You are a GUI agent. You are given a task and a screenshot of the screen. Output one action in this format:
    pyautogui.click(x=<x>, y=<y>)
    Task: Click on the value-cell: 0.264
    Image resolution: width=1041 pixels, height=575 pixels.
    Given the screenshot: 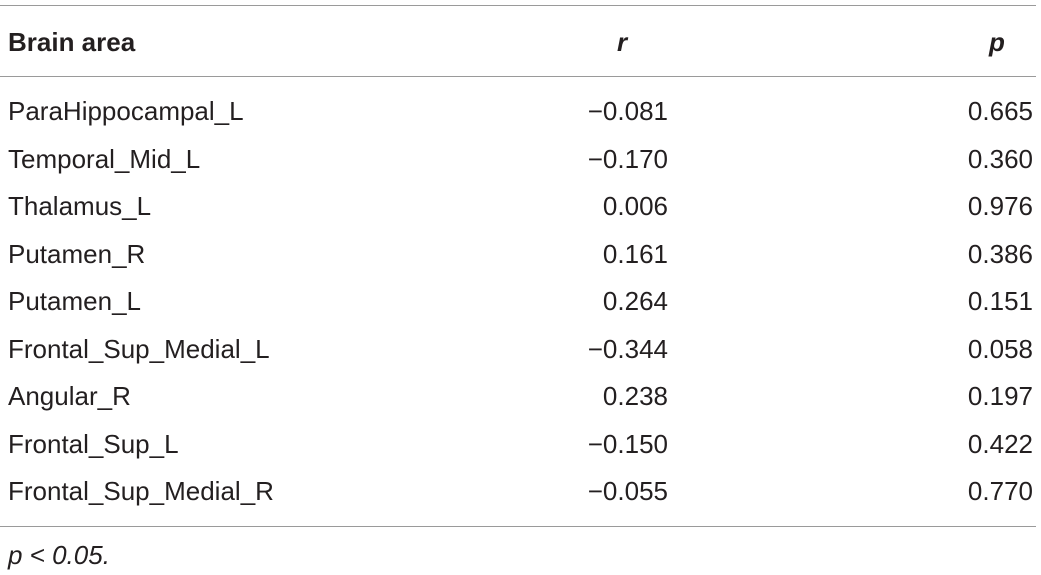 What is the action you would take?
    pyautogui.click(x=635, y=301)
    